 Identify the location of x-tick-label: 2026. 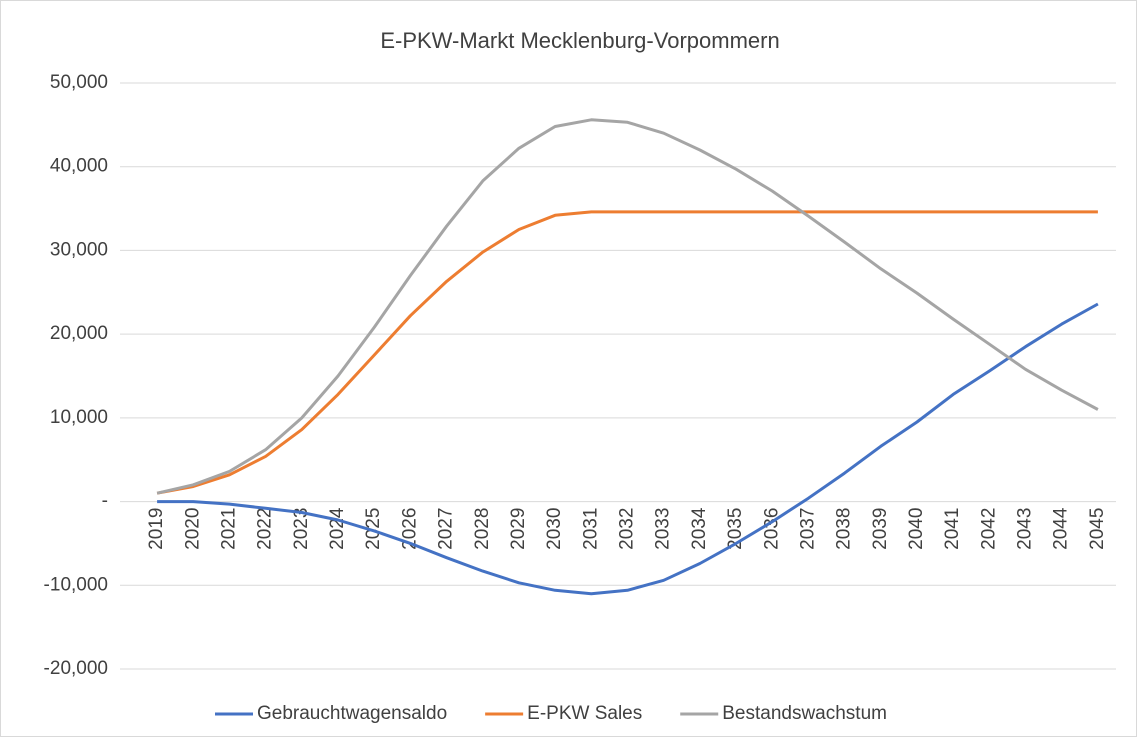
(409, 529).